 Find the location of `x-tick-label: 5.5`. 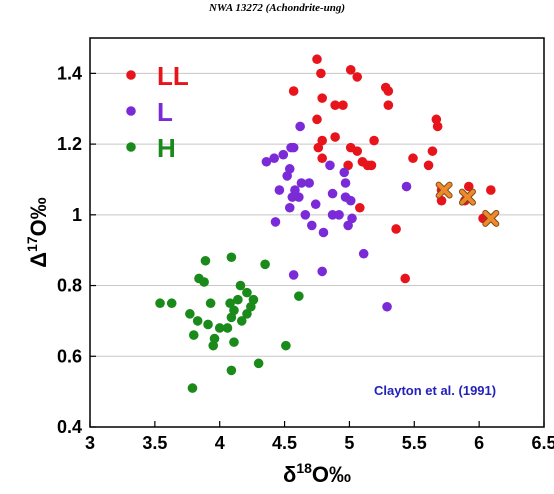

x-tick-label: 5.5 is located at coordinates (414, 443).